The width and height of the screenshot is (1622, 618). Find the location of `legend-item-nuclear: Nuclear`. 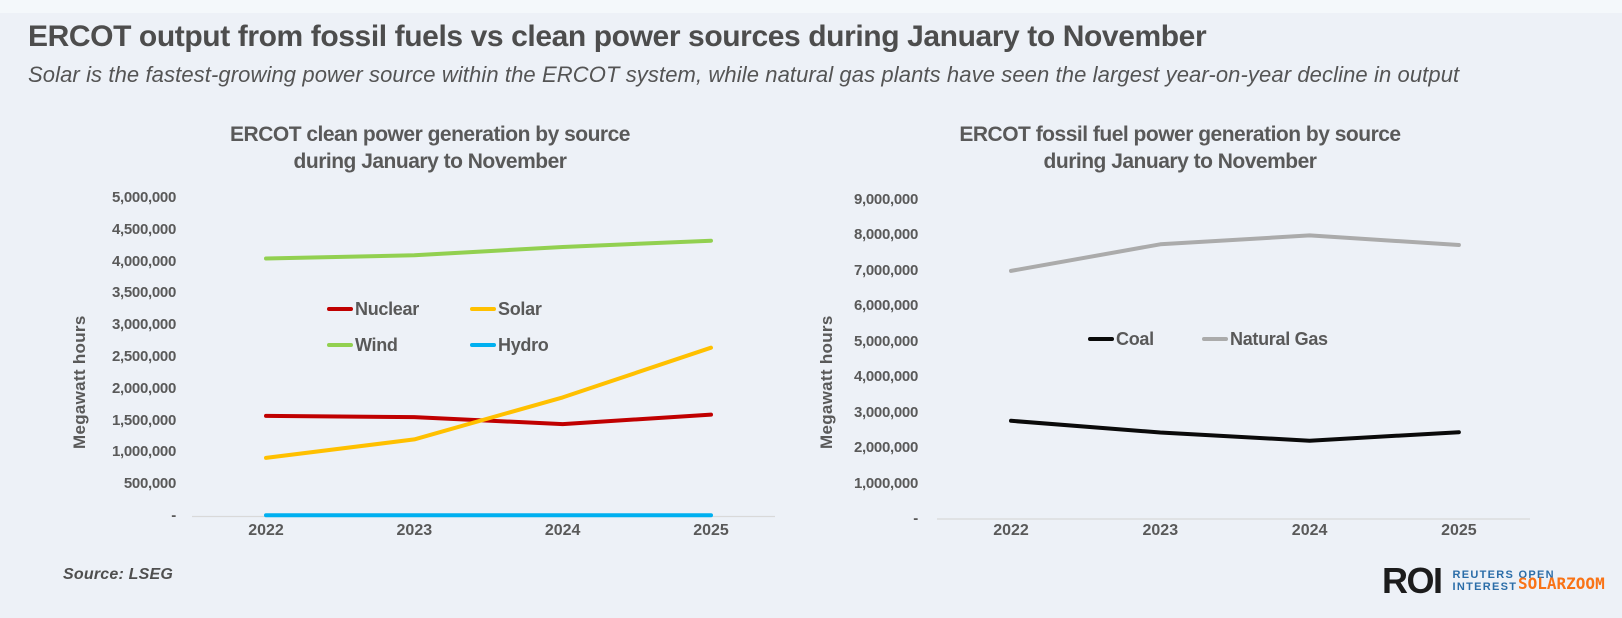

legend-item-nuclear: Nuclear is located at coordinates (373, 309).